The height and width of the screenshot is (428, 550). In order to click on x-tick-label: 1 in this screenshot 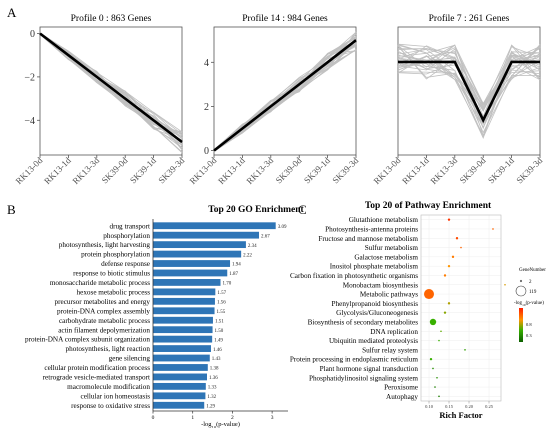, I will do `click(192, 418)`.